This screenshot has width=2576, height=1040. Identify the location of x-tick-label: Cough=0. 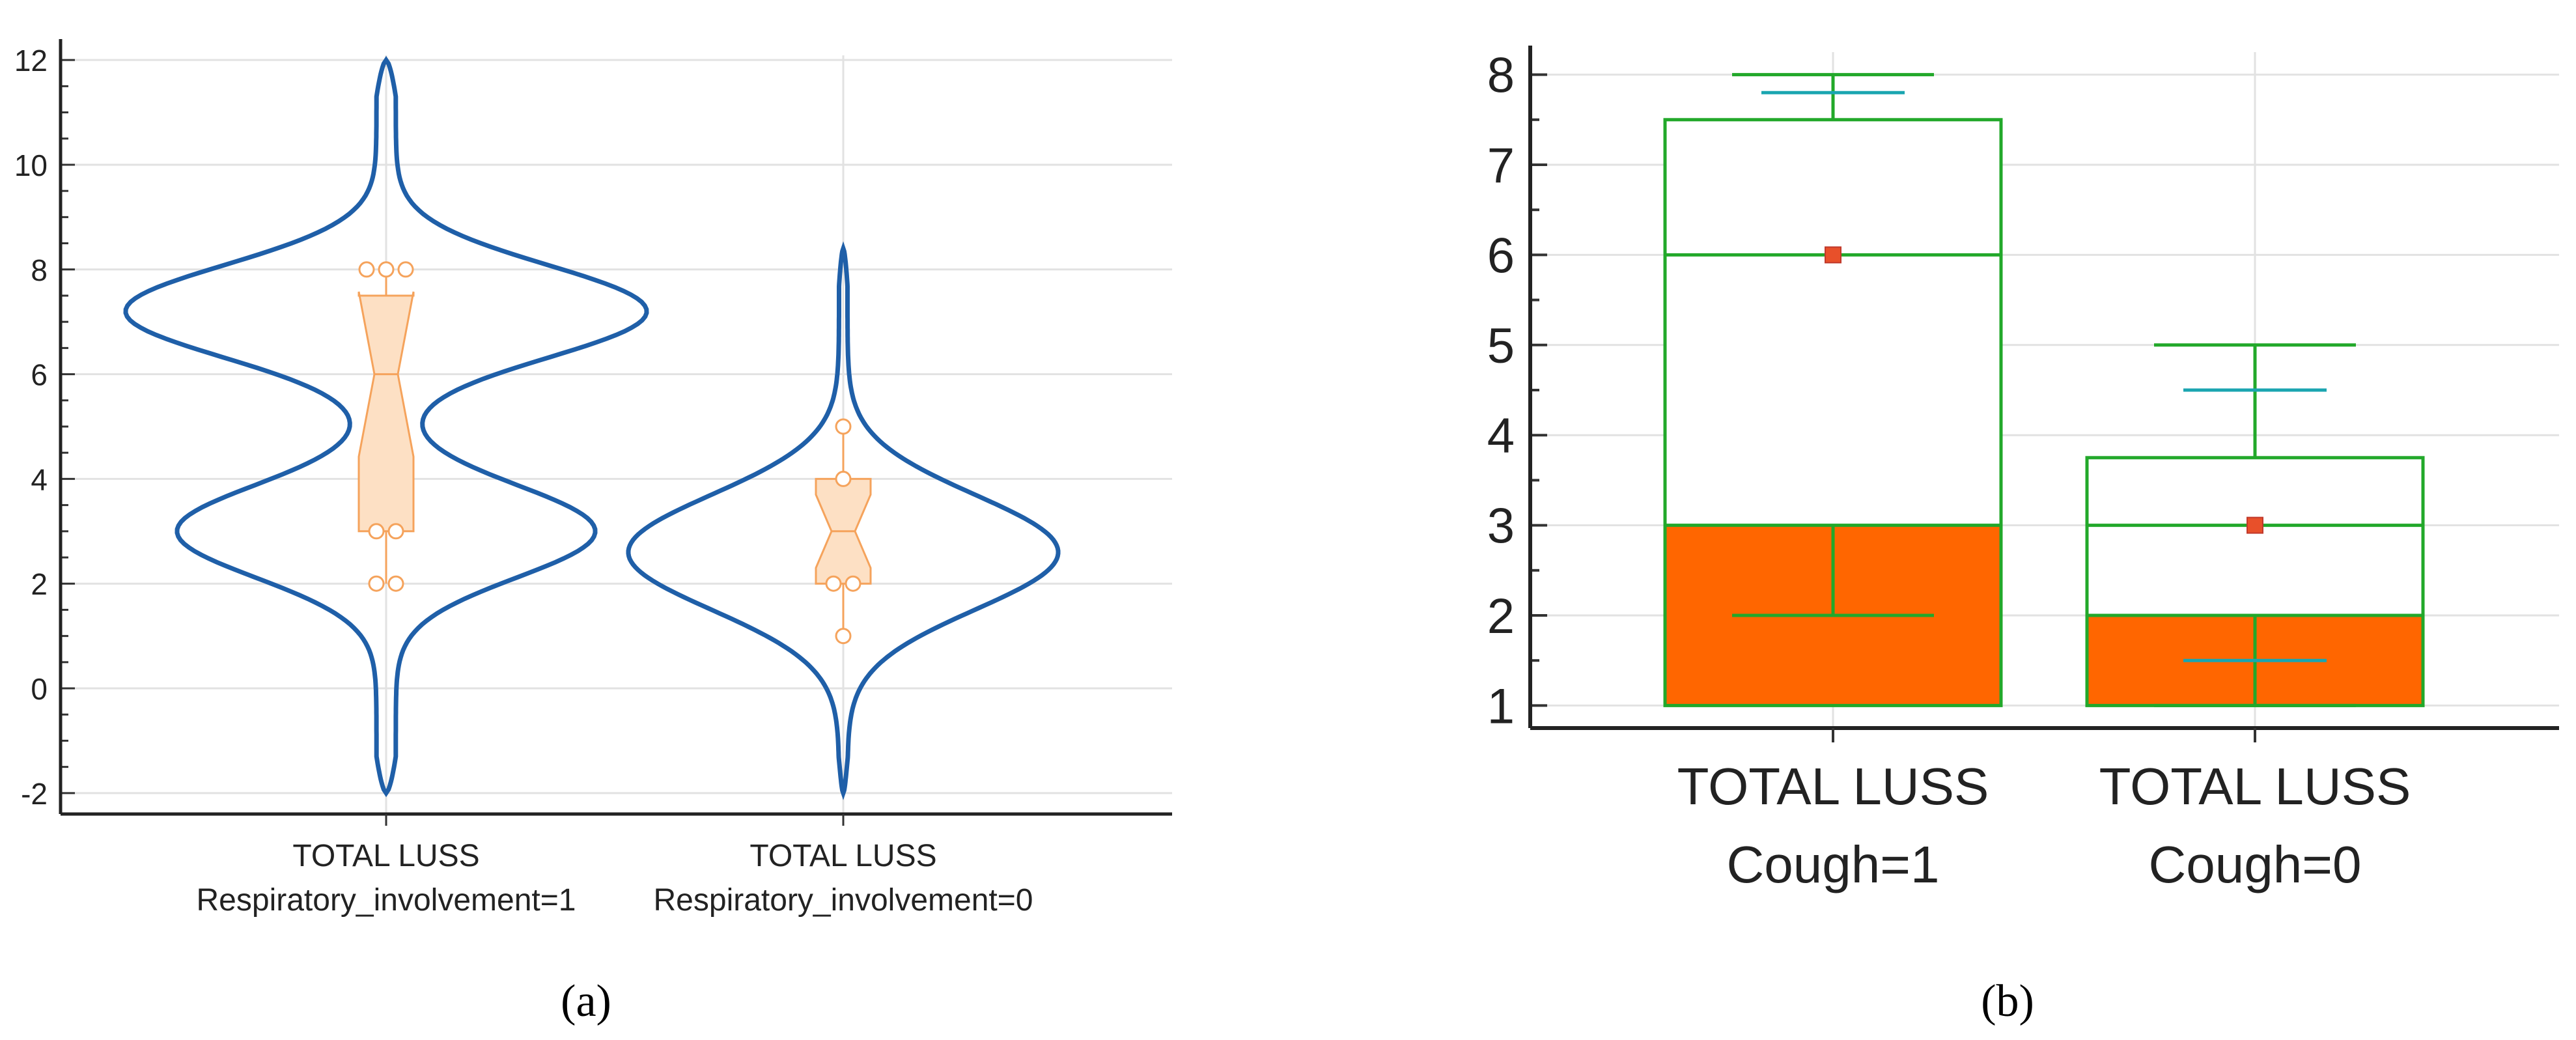
(2256, 865).